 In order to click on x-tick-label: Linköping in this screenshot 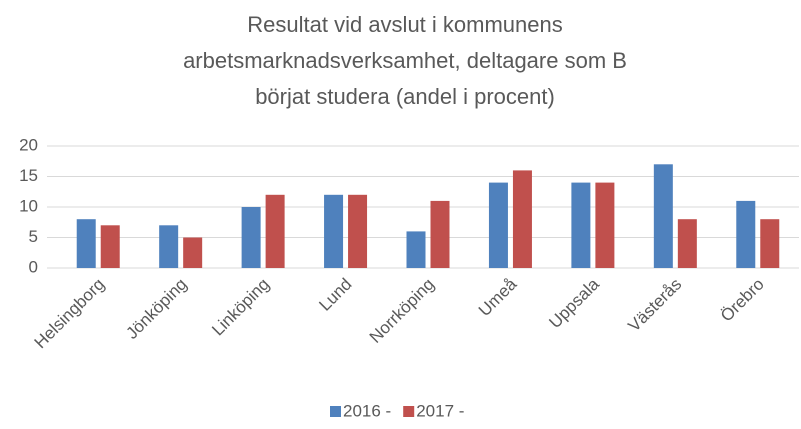, I will do `click(240, 307)`.